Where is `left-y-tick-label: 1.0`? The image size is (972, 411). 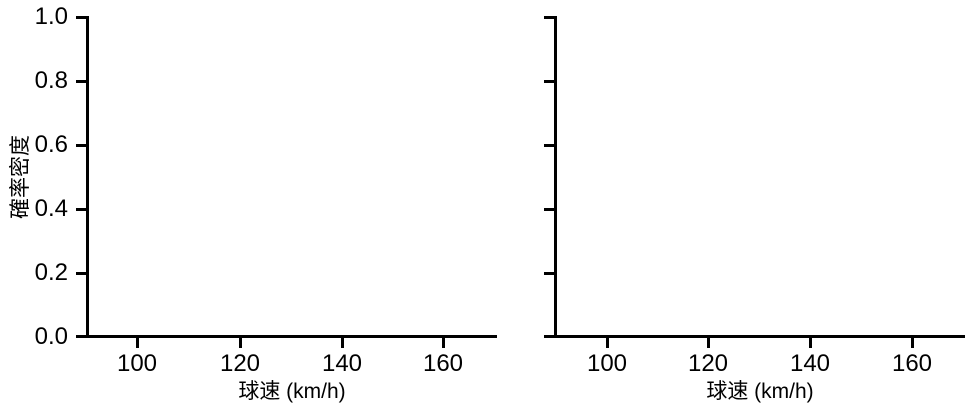
left-y-tick-label: 1.0 is located at coordinates (51, 16).